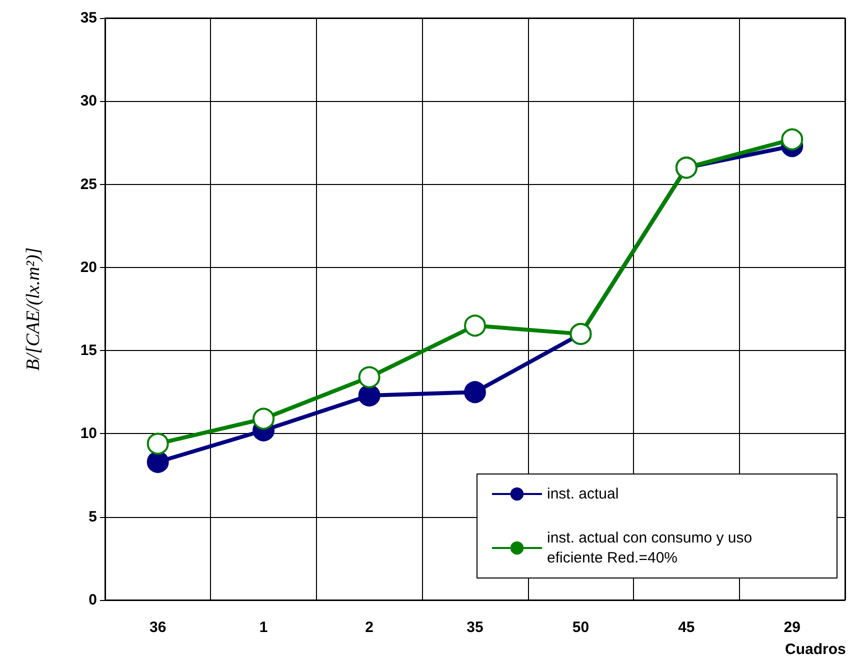 The width and height of the screenshot is (852, 668). What do you see at coordinates (92, 600) in the screenshot?
I see `y-tick-label: 0` at bounding box center [92, 600].